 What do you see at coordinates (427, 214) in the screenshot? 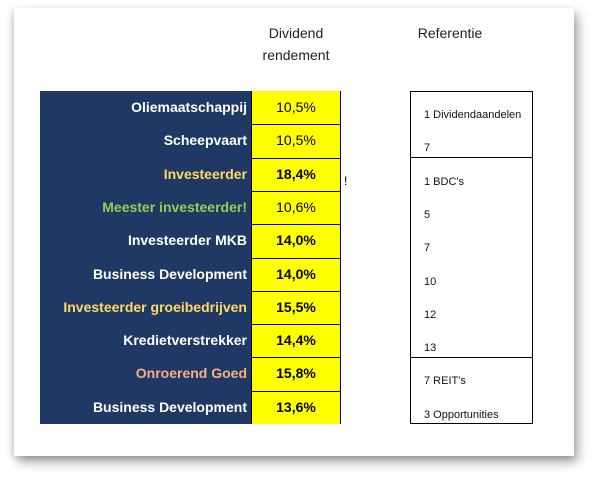
I see `row-reference: 5` at bounding box center [427, 214].